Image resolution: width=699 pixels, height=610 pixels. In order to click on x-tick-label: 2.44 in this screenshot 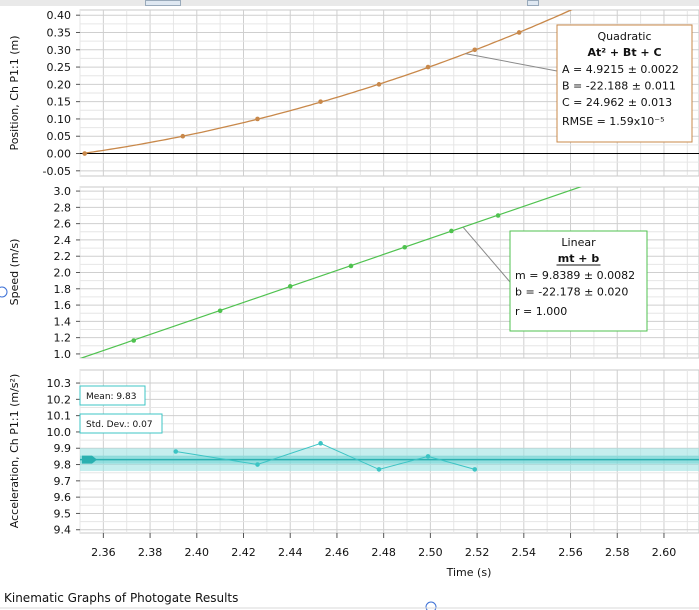, I will do `click(290, 552)`.